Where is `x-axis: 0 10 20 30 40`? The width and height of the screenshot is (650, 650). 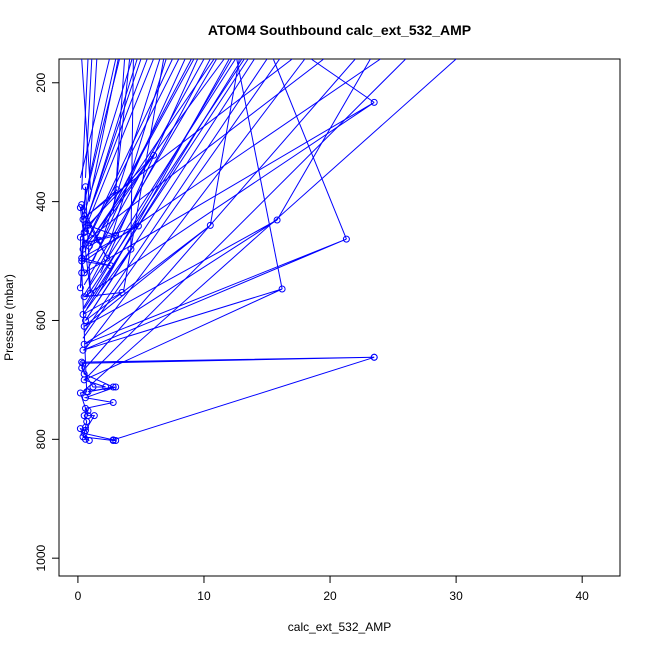
x-axis: 0 10 20 30 40 is located at coordinates (332, 589).